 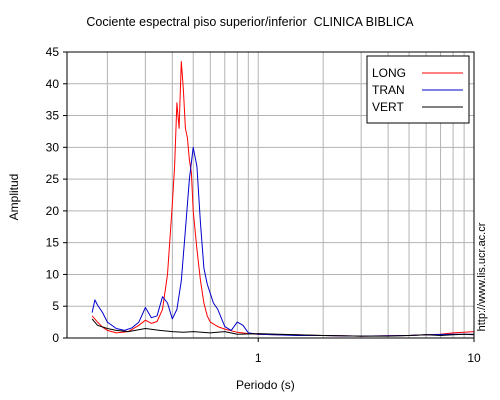 What do you see at coordinates (53, 116) in the screenshot?
I see `y-tick-label: 35` at bounding box center [53, 116].